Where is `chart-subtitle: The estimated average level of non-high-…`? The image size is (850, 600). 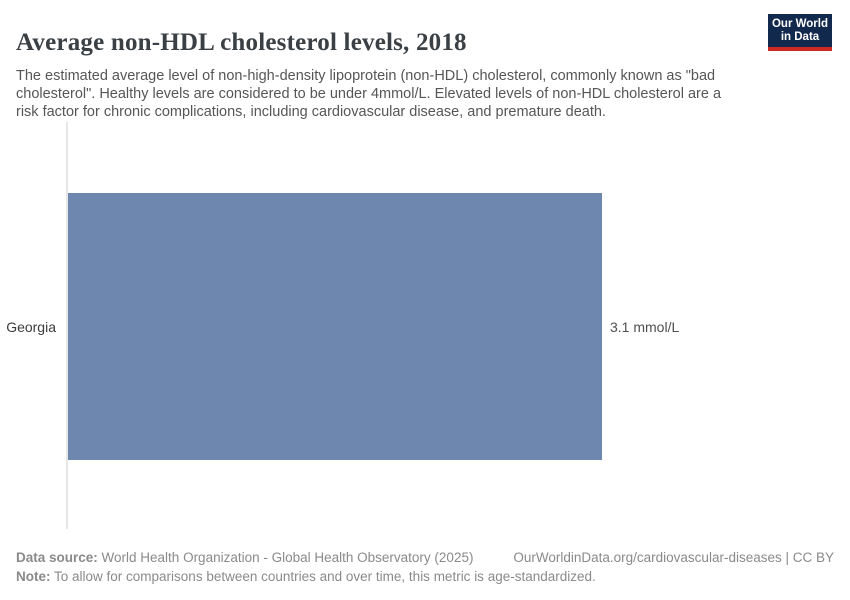 chart-subtitle: The estimated average level of non-high-… is located at coordinates (369, 93).